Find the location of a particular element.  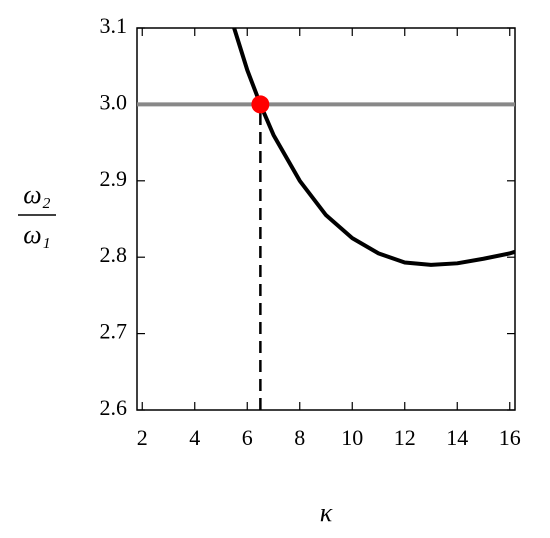

y-tick-label: 3.0 is located at coordinates (114, 101).